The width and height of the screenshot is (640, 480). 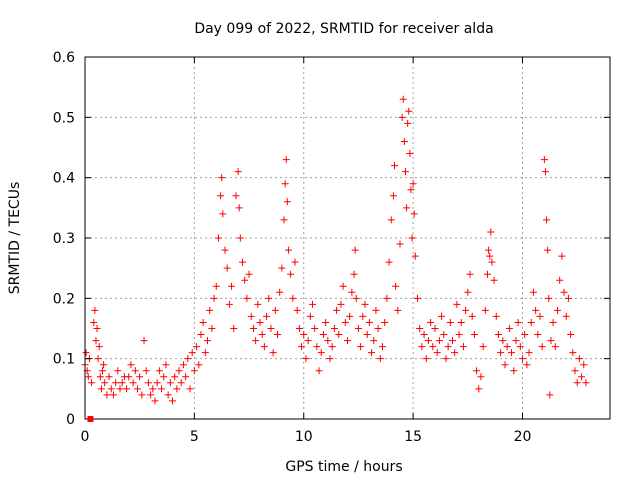 What do you see at coordinates (64, 360) in the screenshot?
I see `y-tick-label: 0.1` at bounding box center [64, 360].